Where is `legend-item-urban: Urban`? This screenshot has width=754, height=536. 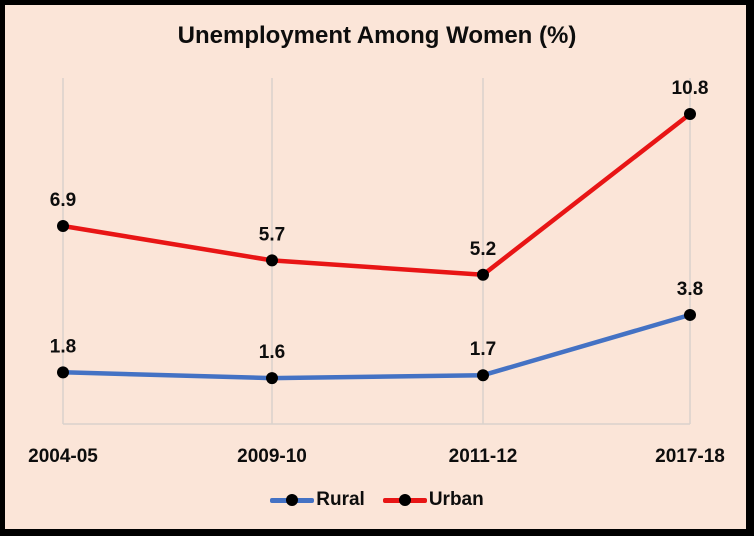
legend-item-urban: Urban is located at coordinates (433, 500).